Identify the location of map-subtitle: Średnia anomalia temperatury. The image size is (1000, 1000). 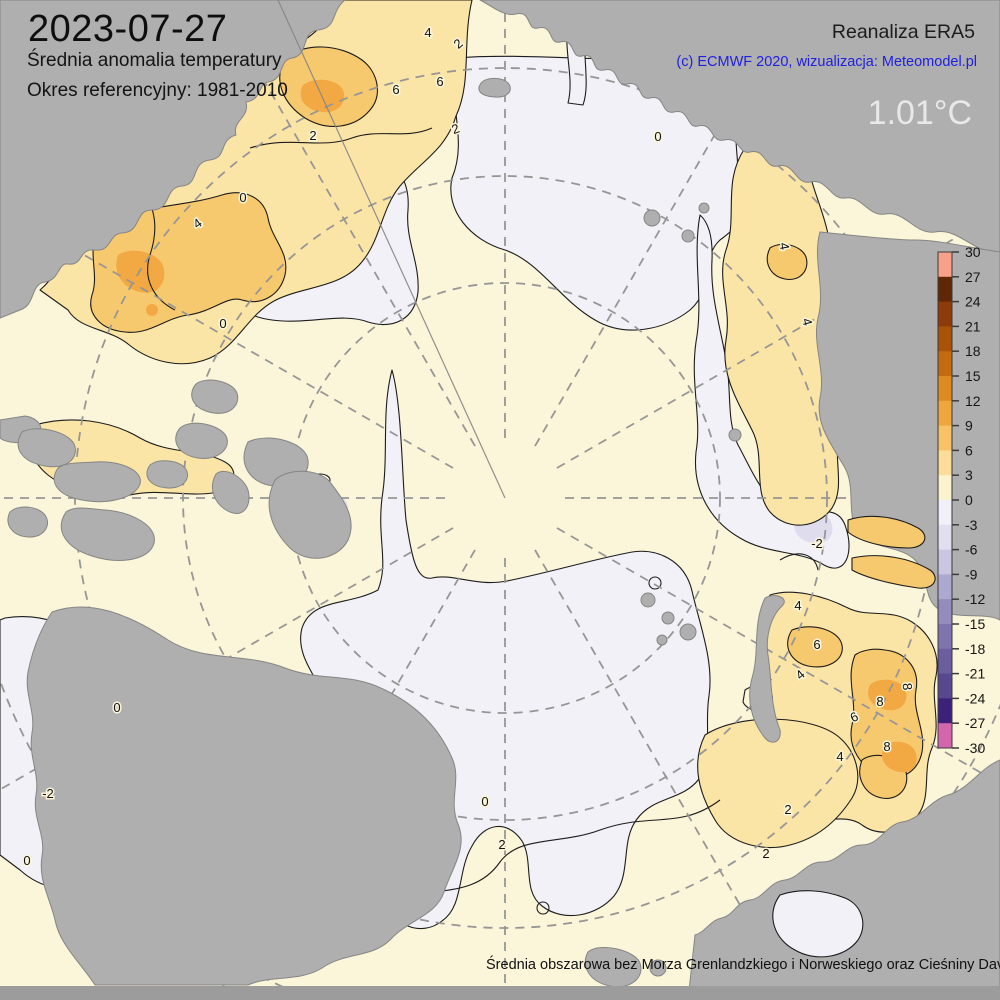
(154, 60).